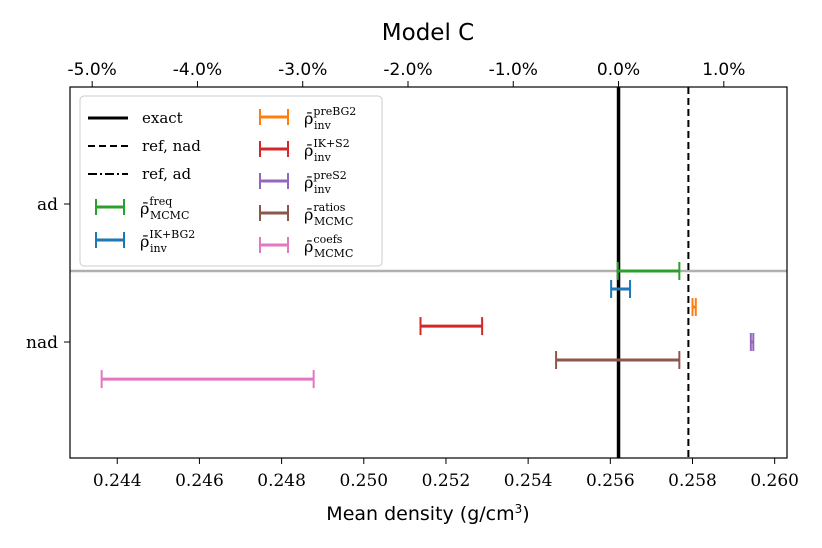  What do you see at coordinates (648, 270) in the screenshot?
I see `error-bar-freq` at bounding box center [648, 270].